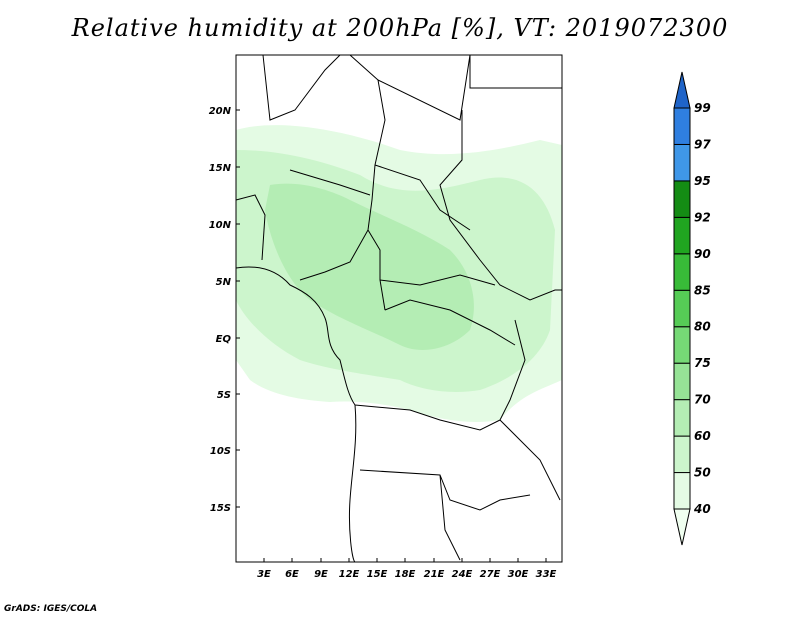 Image resolution: width=800 pixels, height=618 pixels. Describe the element at coordinates (682, 527) in the screenshot. I see `colorbar-min-arrow` at that location.